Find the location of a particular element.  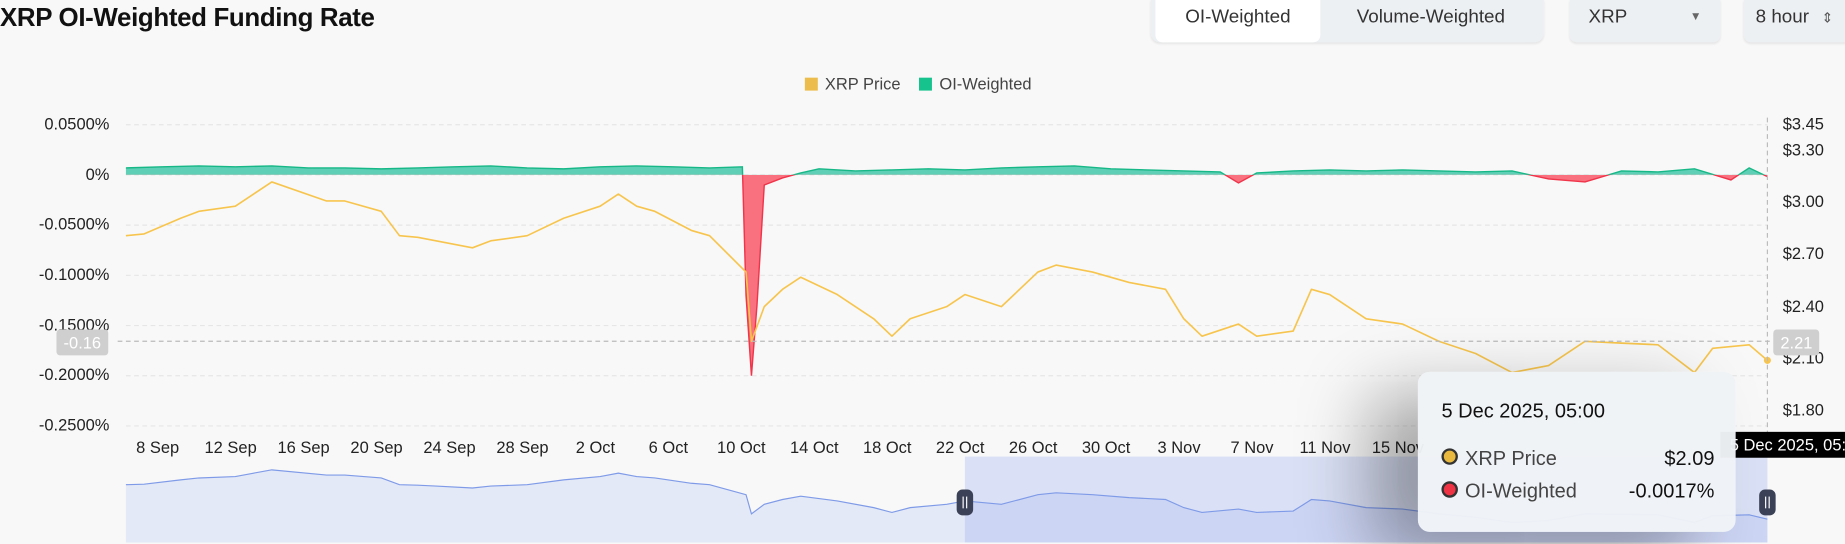

x-axis-tick: 20 Sep is located at coordinates (376, 447).